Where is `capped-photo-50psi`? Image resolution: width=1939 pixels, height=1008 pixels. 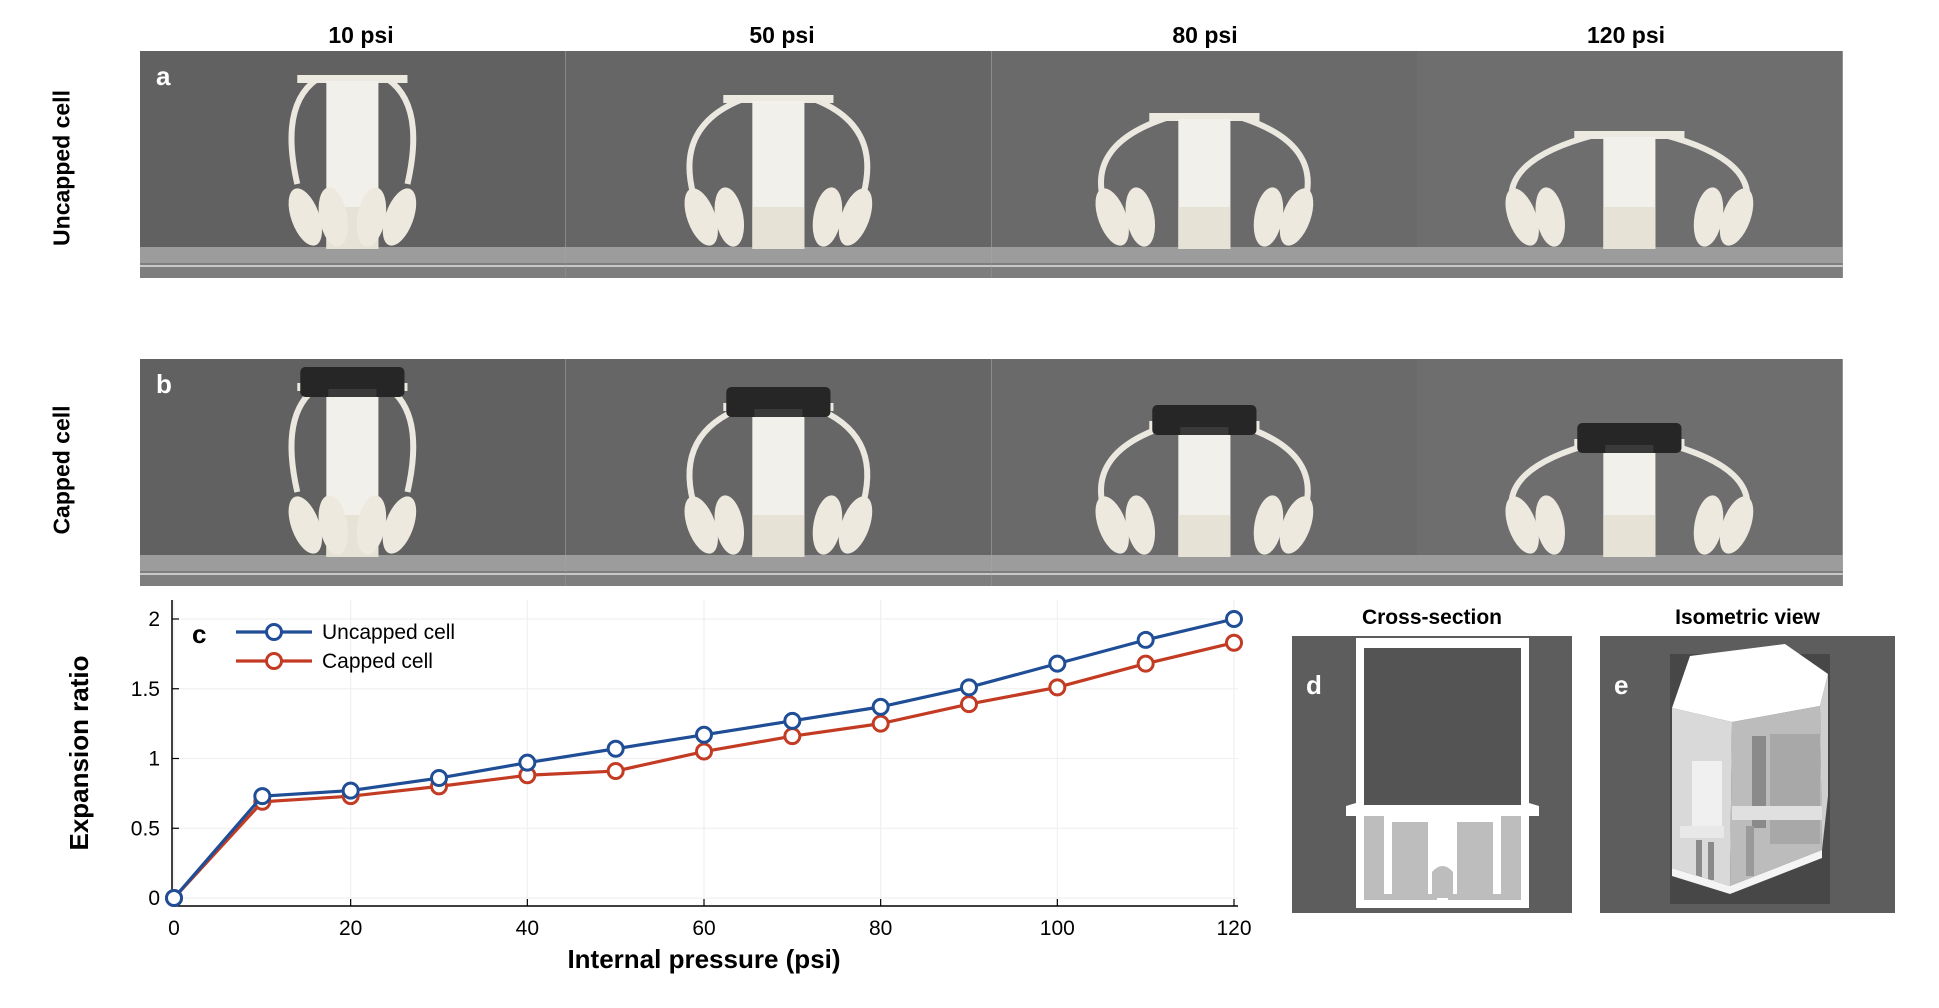 capped-photo-50psi is located at coordinates (778, 472).